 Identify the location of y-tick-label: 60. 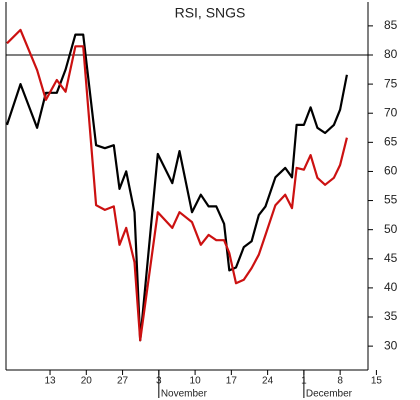
(391, 171).